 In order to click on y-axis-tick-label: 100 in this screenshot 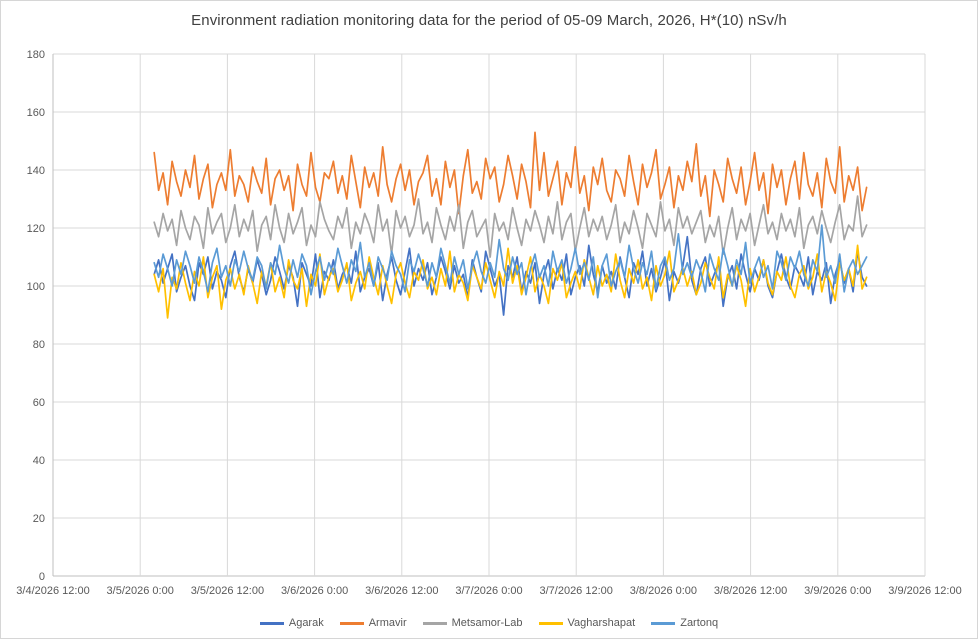, I will do `click(36, 287)`.